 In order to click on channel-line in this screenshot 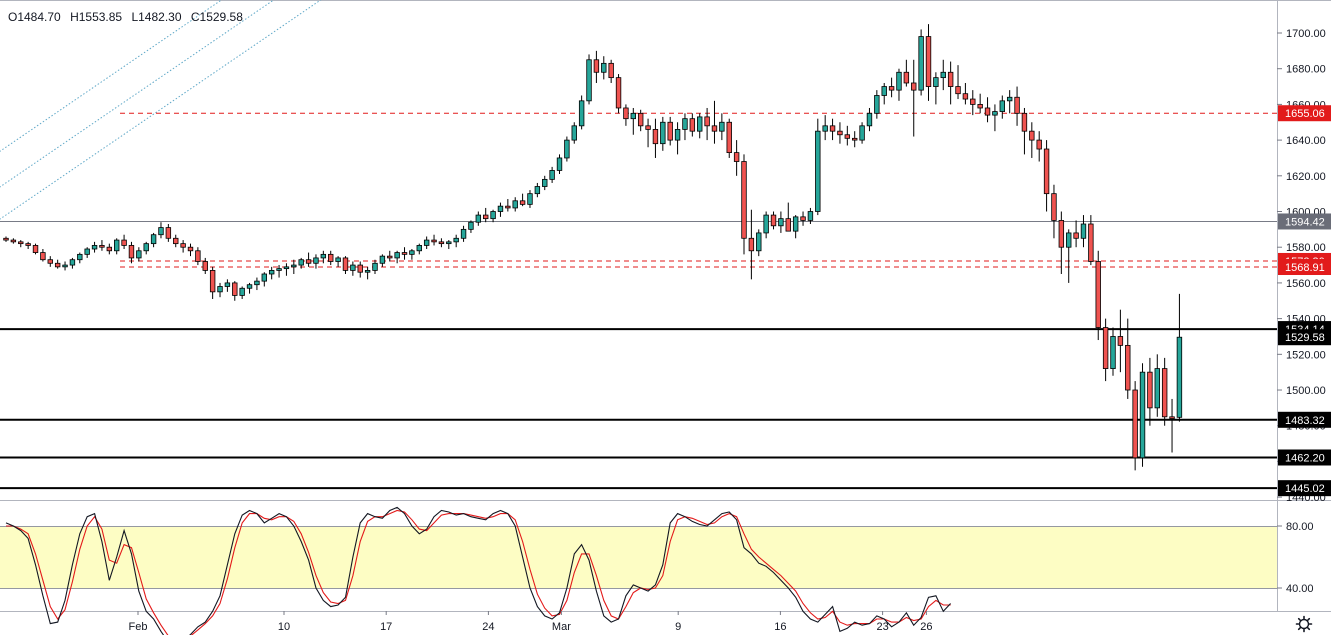, I will do `click(161, 110)`.